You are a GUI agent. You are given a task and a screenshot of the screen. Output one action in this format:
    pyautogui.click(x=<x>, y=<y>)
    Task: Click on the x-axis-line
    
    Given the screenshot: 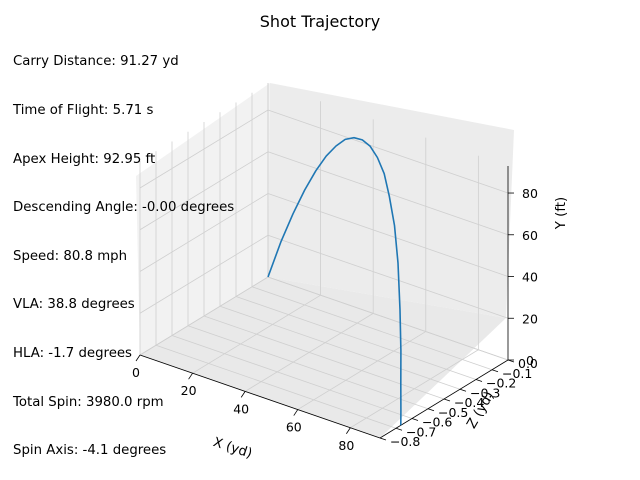 What is the action you would take?
    pyautogui.click(x=260, y=396)
    